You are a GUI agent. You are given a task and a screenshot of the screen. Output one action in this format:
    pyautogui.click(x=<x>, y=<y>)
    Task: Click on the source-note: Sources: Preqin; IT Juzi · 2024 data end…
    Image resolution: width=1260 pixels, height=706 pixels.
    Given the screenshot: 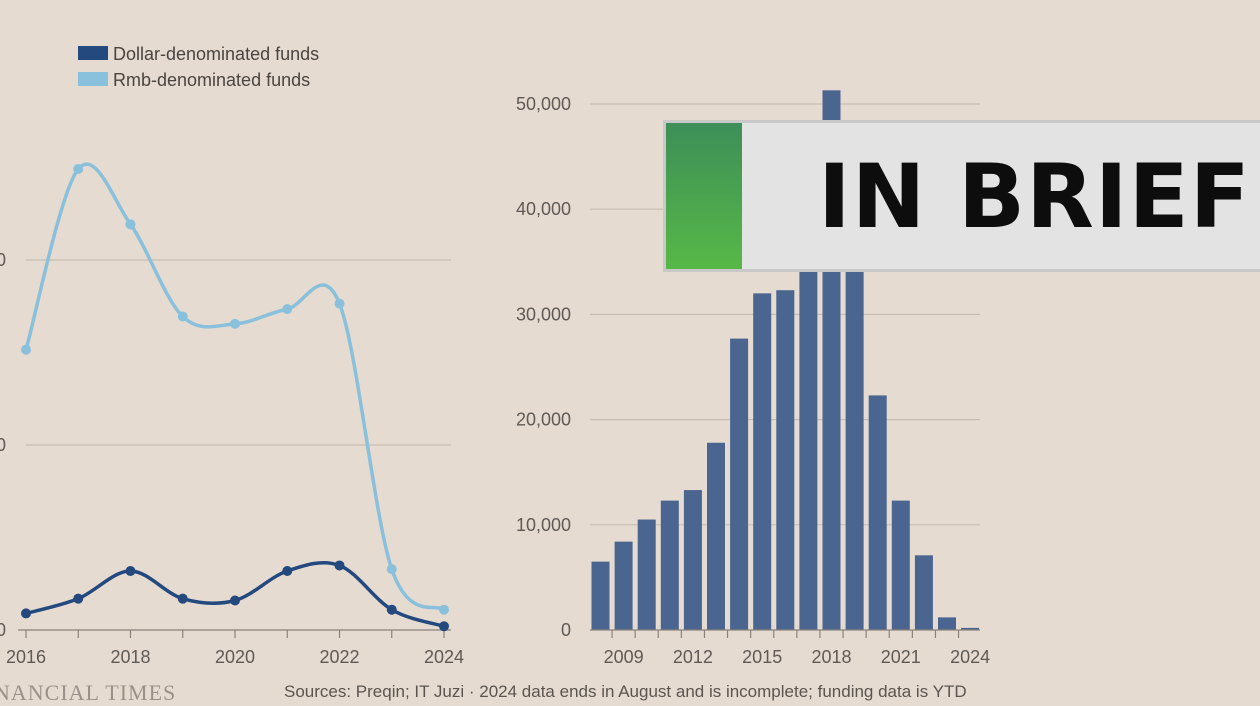 What is the action you would take?
    pyautogui.click(x=625, y=691)
    